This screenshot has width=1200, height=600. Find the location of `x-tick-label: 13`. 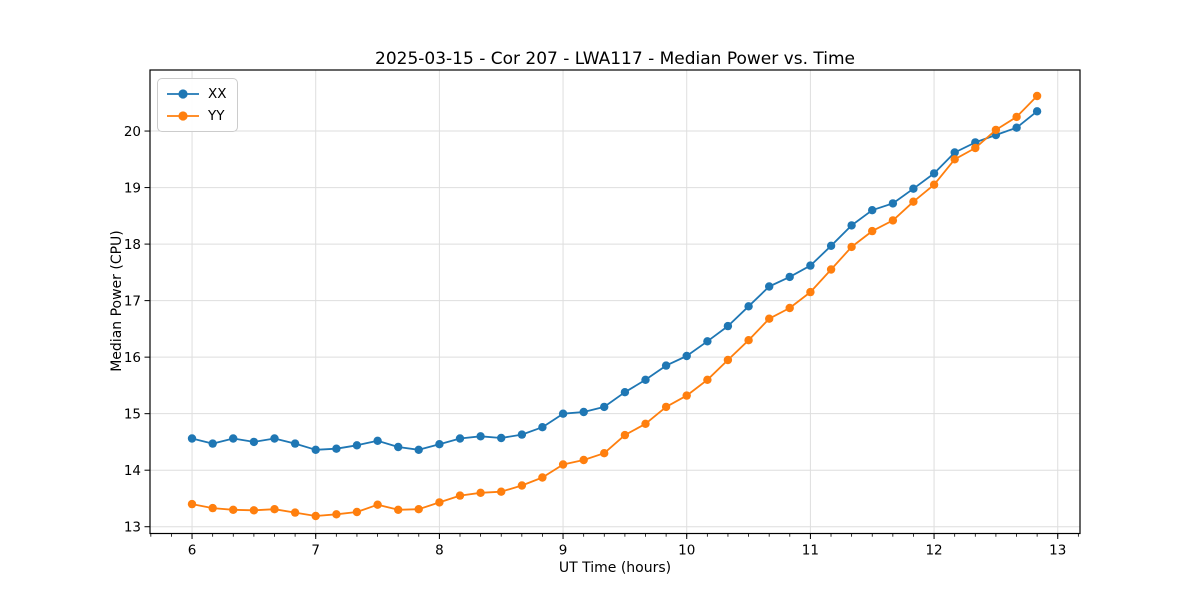

x-tick-label: 13 is located at coordinates (1057, 551).